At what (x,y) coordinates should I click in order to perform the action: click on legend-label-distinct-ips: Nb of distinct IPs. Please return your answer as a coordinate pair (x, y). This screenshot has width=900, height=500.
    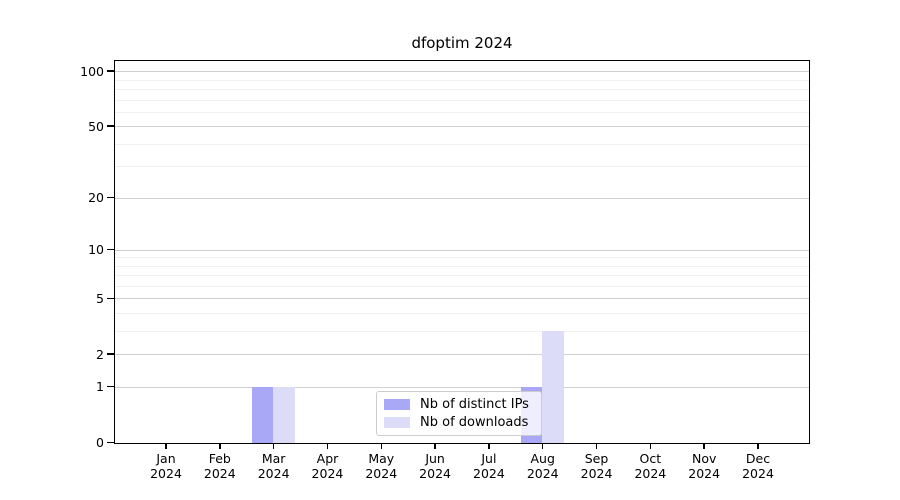
    Looking at the image, I should click on (474, 404).